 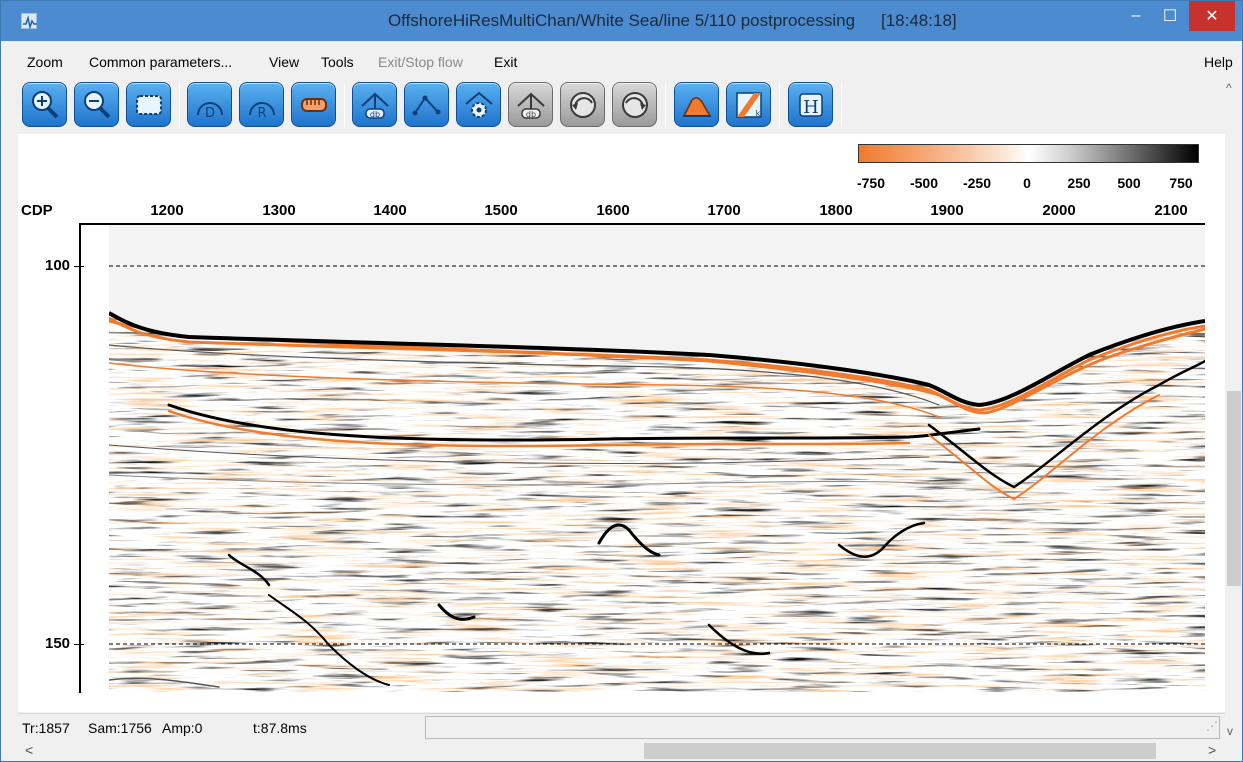 I want to click on x-tick-label: 1300, so click(x=279, y=210).